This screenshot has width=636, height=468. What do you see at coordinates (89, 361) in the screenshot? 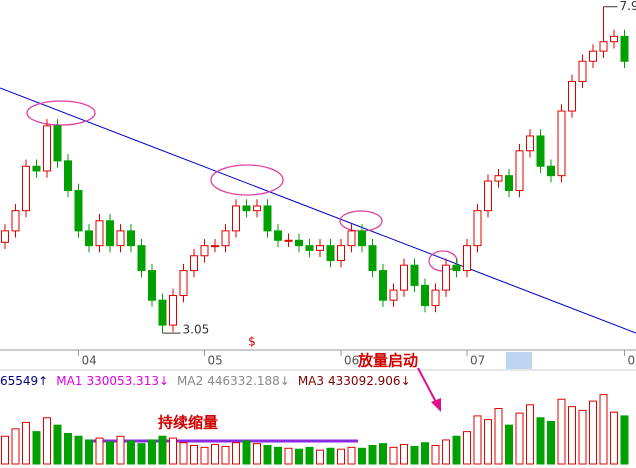
I see `x-tick-label: 04` at bounding box center [89, 361].